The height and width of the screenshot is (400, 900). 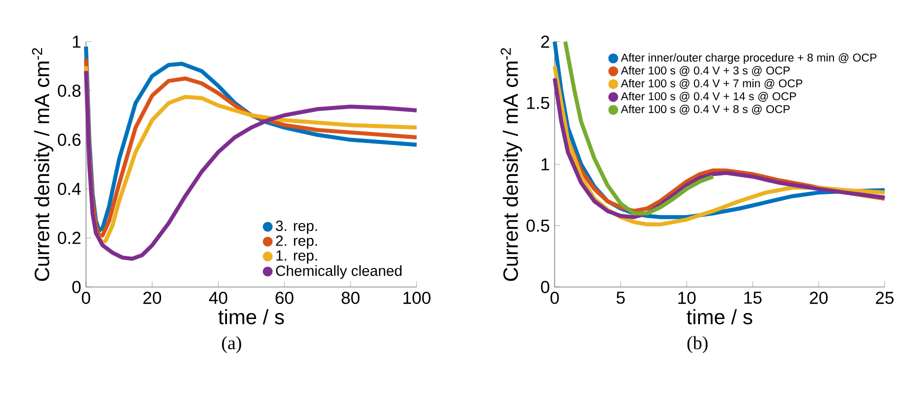 What do you see at coordinates (339, 272) in the screenshot?
I see `legend-label: Chemically cleaned` at bounding box center [339, 272].